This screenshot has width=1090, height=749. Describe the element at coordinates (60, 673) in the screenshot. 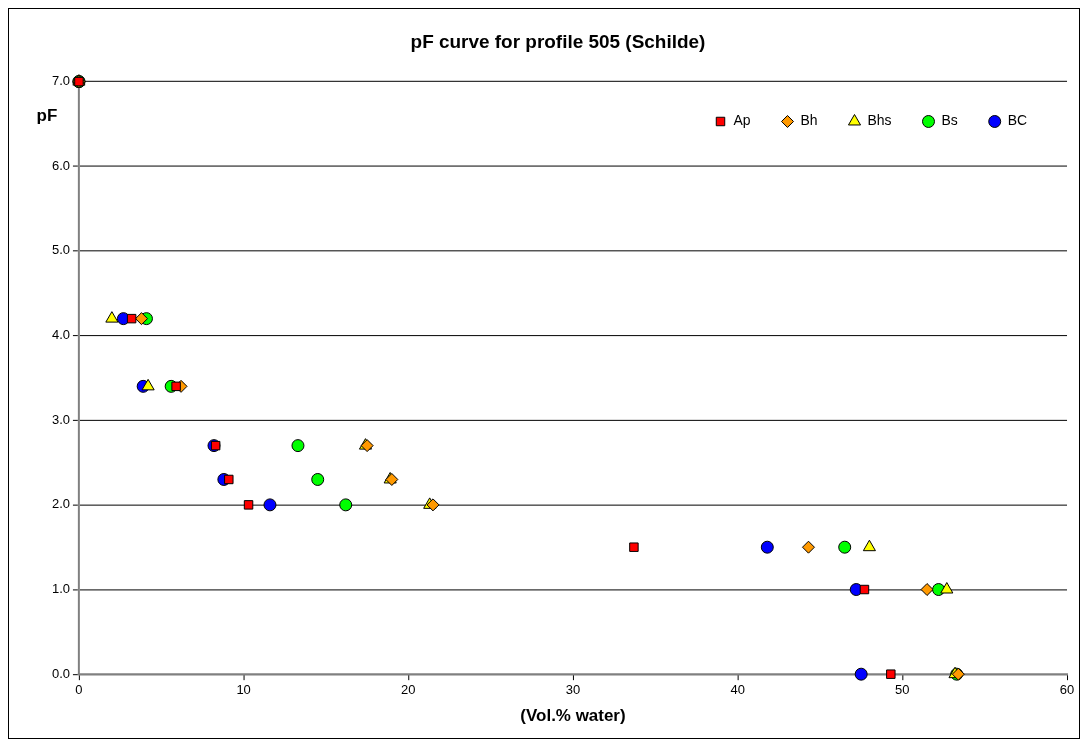

I see `y-tick-label: 0.0` at that location.